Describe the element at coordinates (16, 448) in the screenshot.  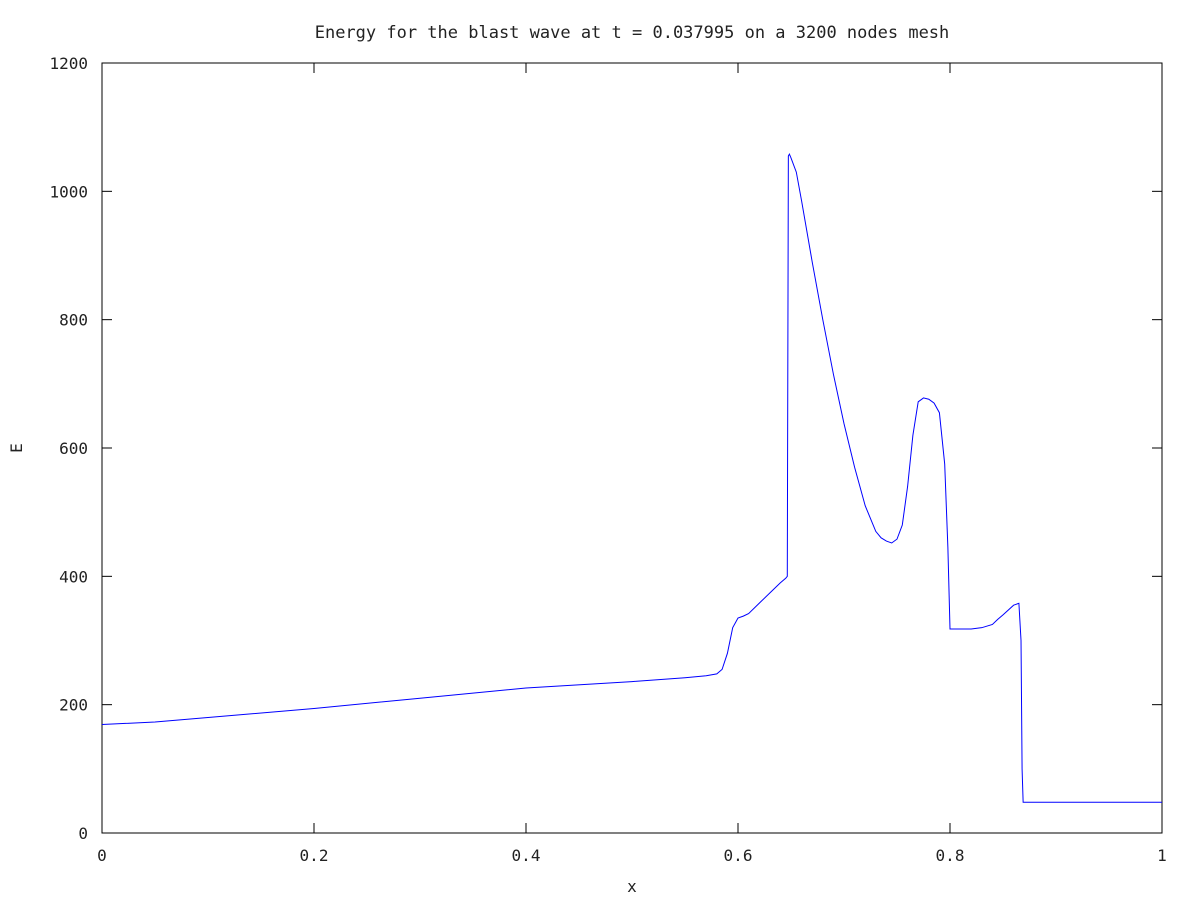
I see `y-axis-label: E` at that location.